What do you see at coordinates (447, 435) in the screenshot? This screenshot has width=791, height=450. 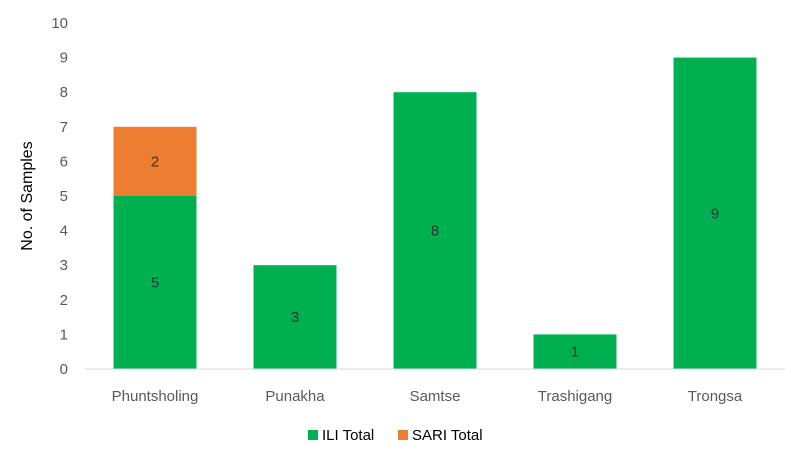 I see `legend-label: SARI Total` at bounding box center [447, 435].